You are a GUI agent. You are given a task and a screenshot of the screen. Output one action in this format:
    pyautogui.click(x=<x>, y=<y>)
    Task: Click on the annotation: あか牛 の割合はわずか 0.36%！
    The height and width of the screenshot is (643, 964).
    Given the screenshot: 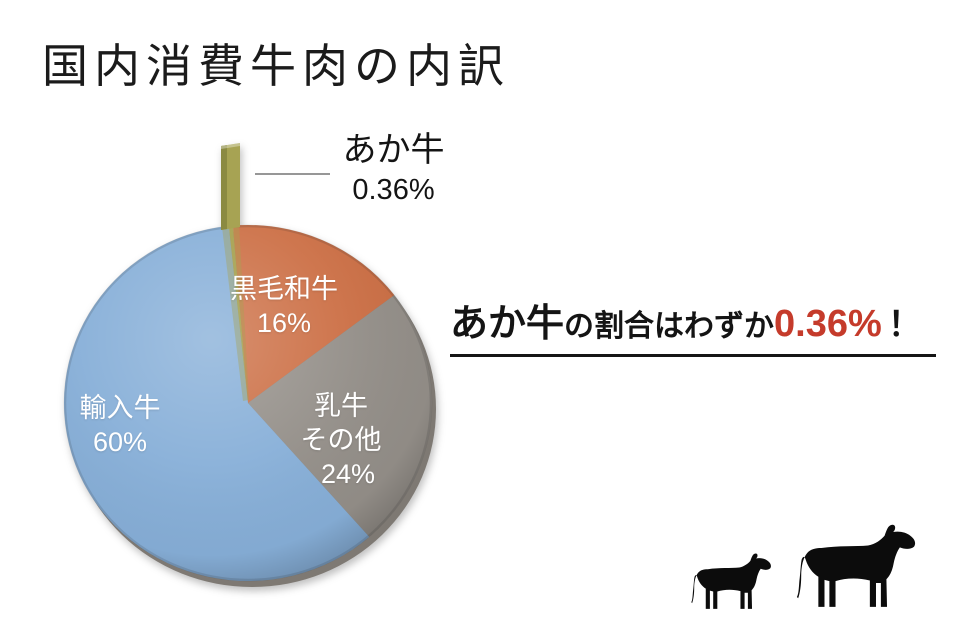 What is the action you would take?
    pyautogui.click(x=693, y=324)
    